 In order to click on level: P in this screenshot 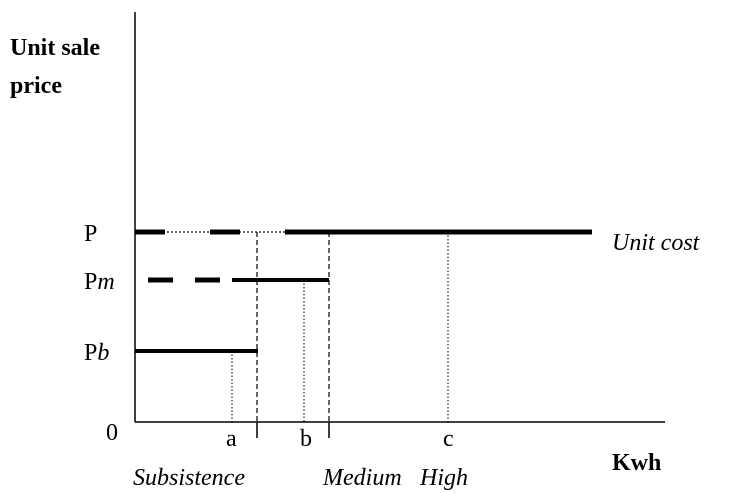, I will do `click(90, 234)`.